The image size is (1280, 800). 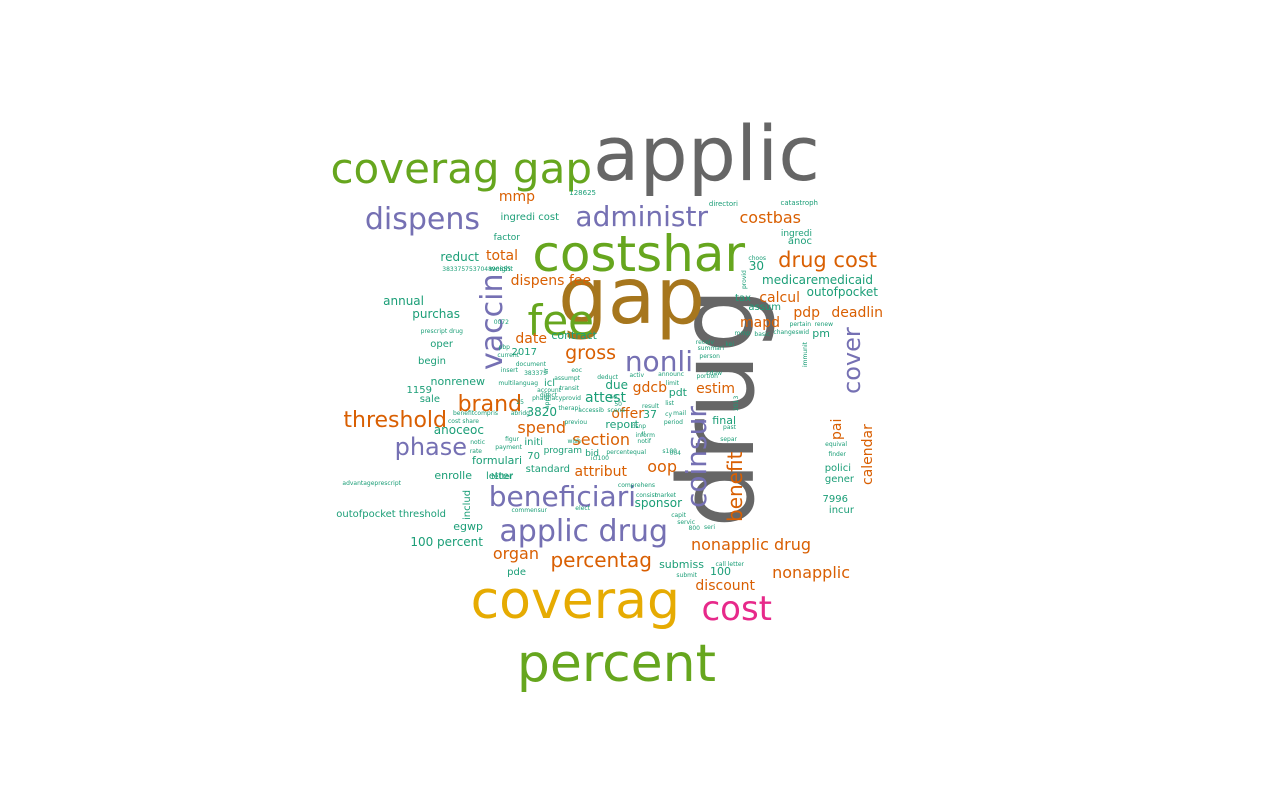 What do you see at coordinates (811, 572) in the screenshot?
I see `cloud-word: nonapplic` at bounding box center [811, 572].